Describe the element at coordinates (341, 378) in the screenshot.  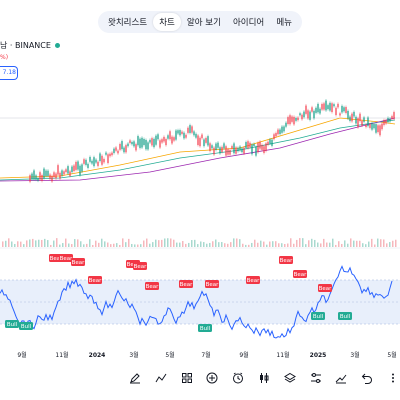
I see `trend-icon` at that location.